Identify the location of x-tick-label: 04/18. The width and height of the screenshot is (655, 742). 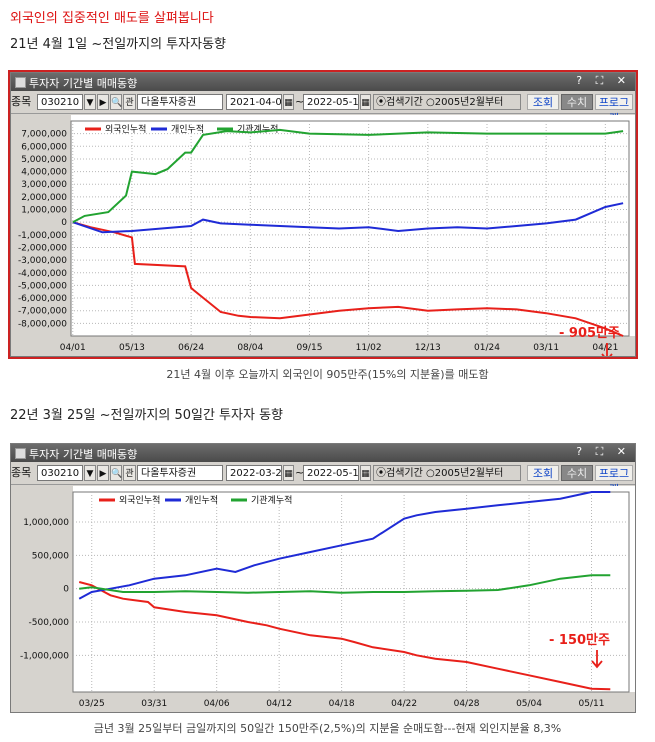
(342, 704).